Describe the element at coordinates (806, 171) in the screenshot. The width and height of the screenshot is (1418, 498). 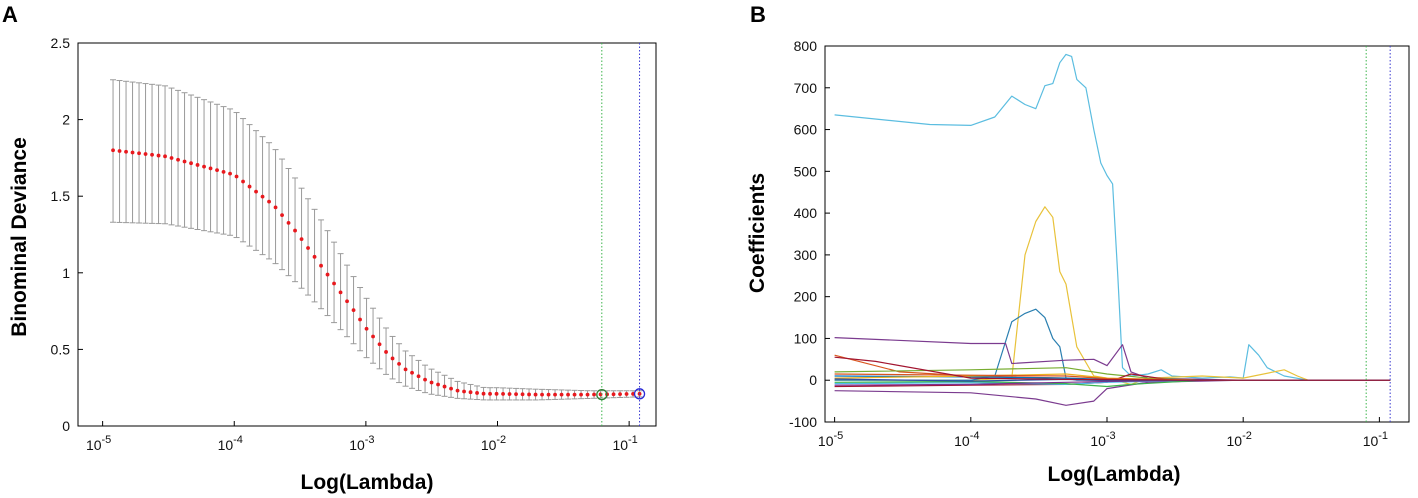
I see `y-b-tick-label-6: 500` at that location.